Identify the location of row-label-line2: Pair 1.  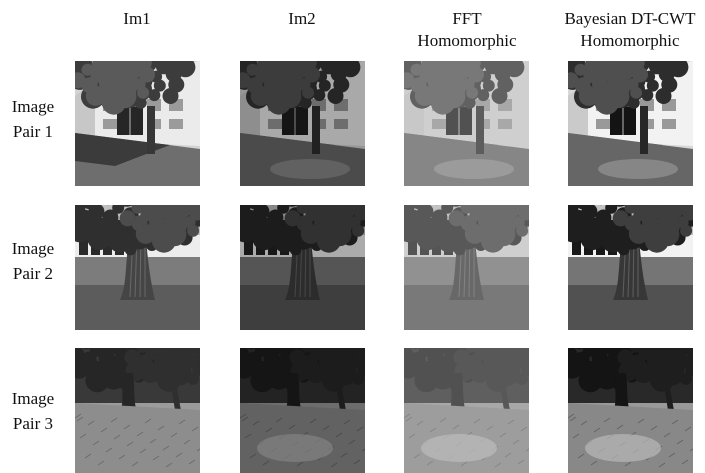
(33, 131).